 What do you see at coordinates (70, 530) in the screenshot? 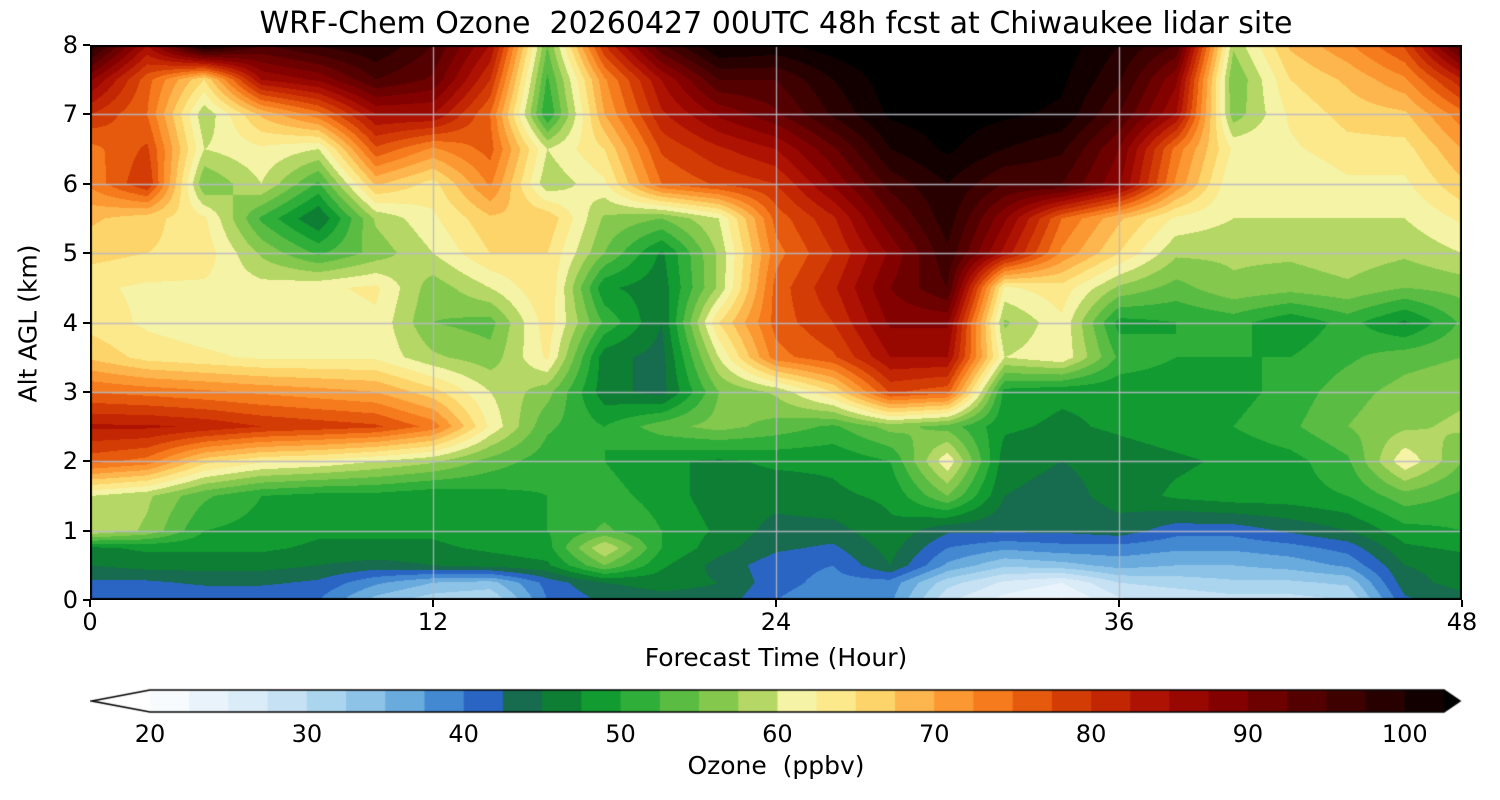
I see `y-tick-label: 1` at bounding box center [70, 530].